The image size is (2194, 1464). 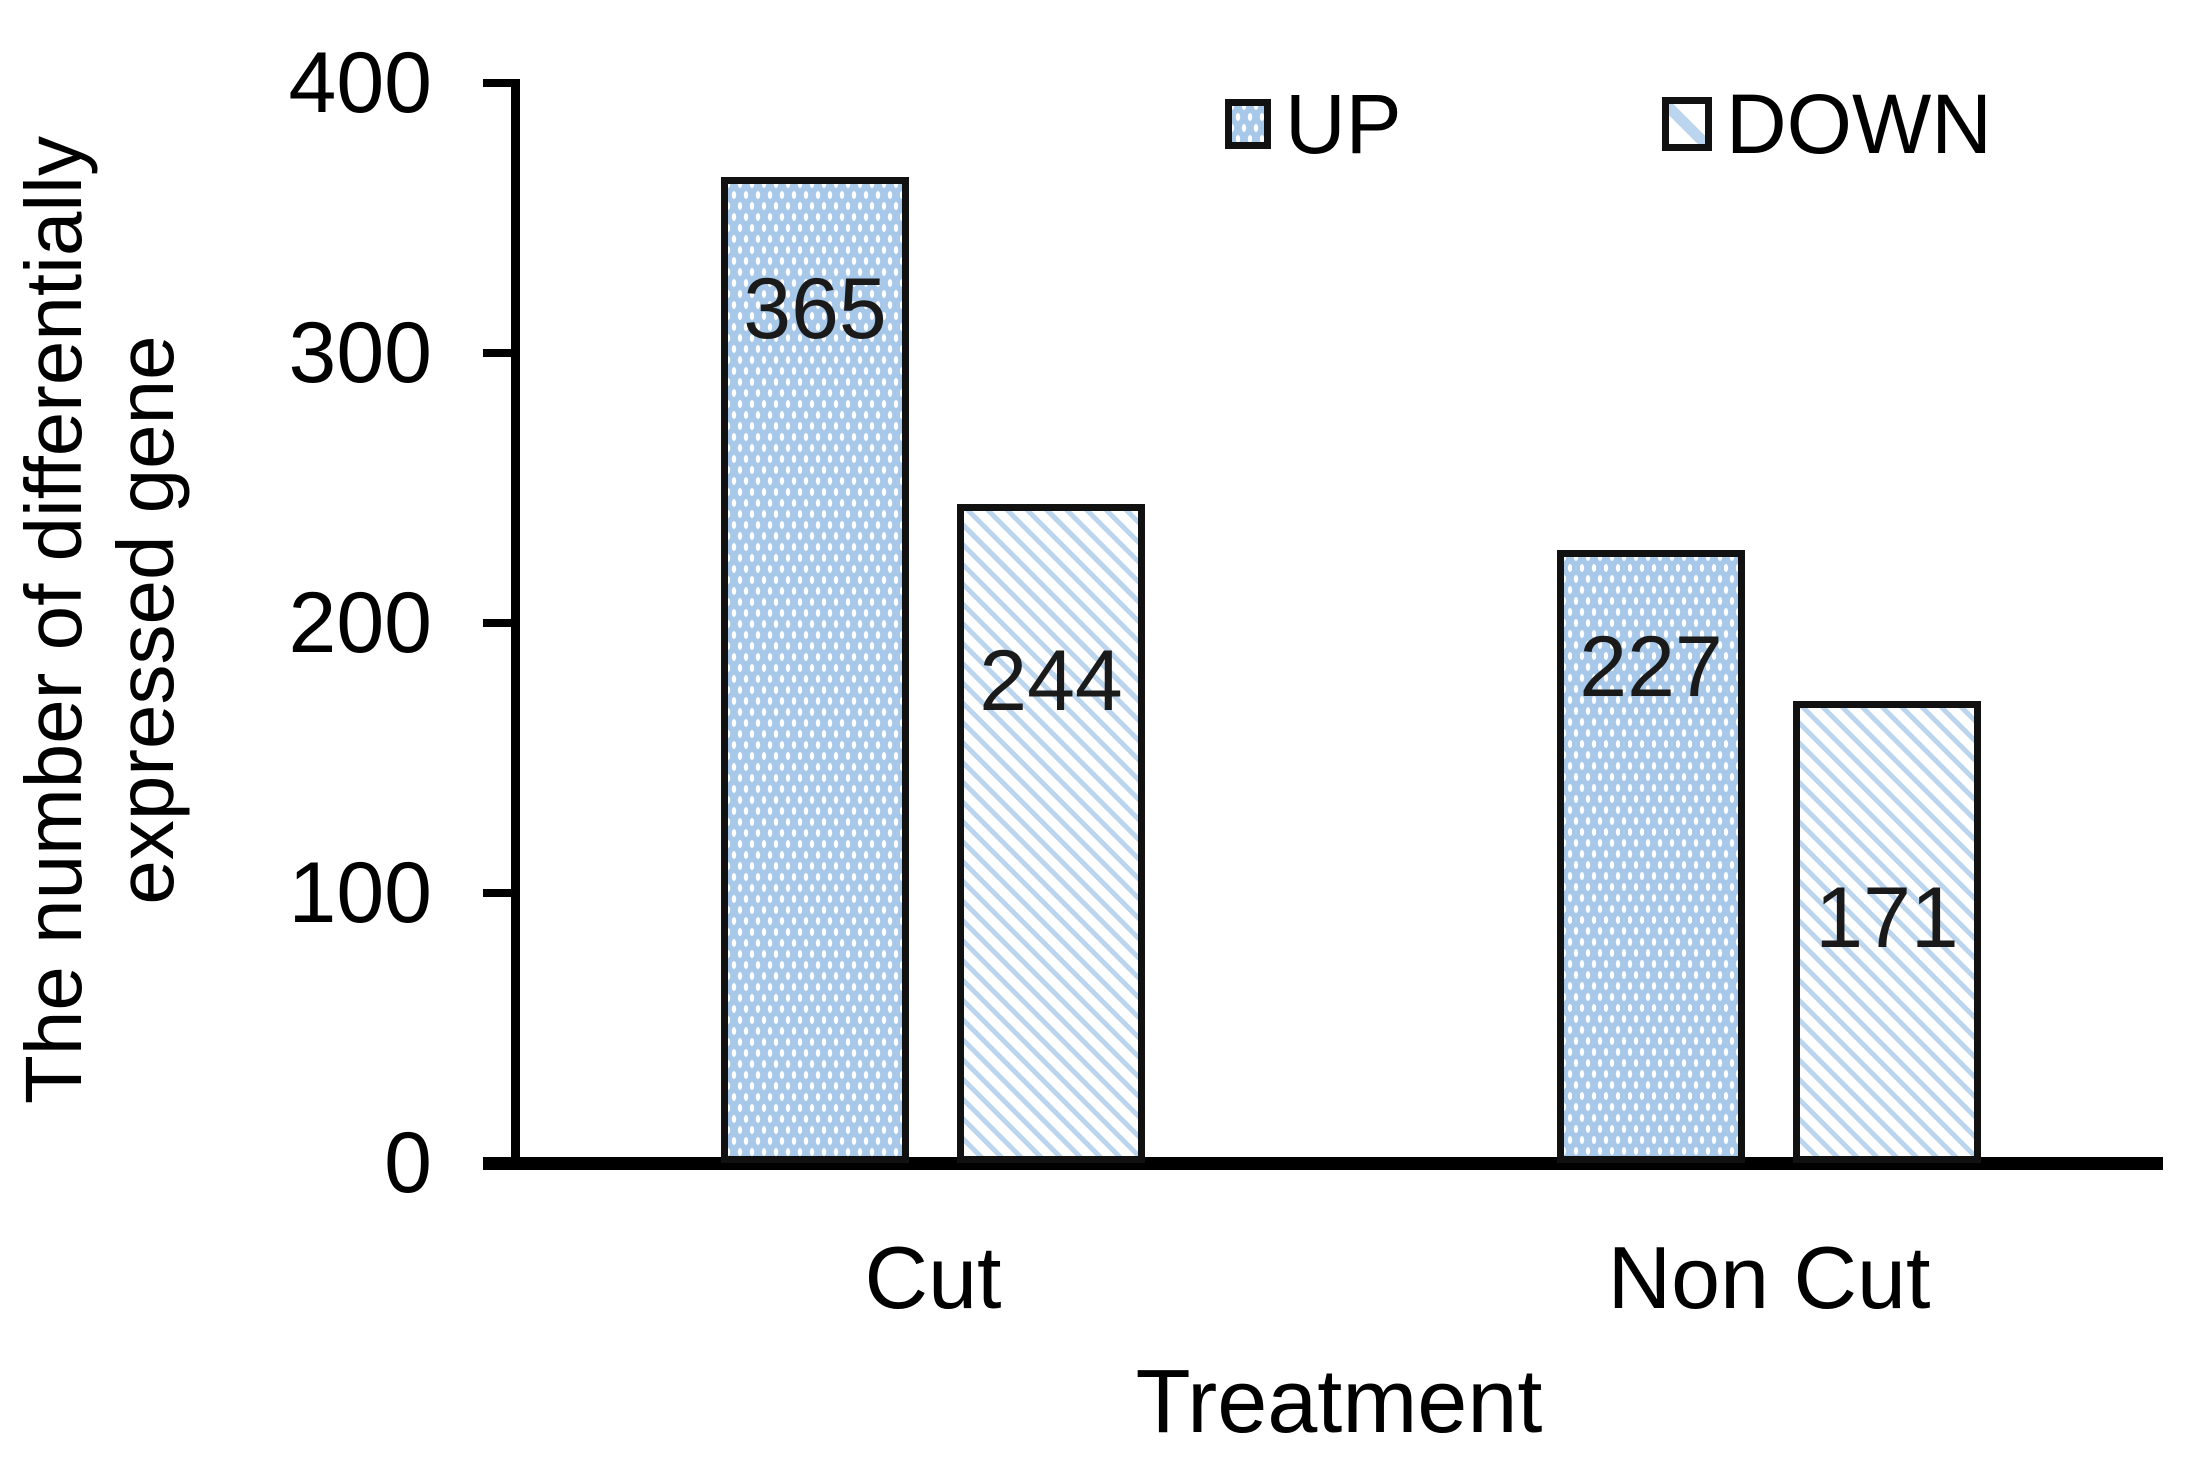 I want to click on y-tick-label-0: 0, so click(x=408, y=1163).